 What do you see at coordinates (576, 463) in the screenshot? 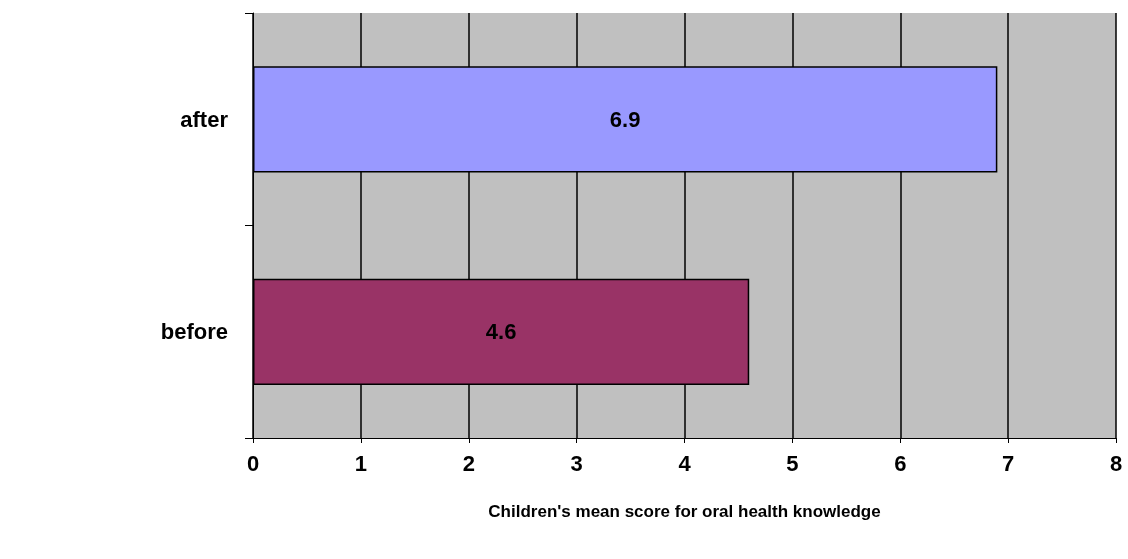
I see `x-tick-label: 3` at bounding box center [576, 463].